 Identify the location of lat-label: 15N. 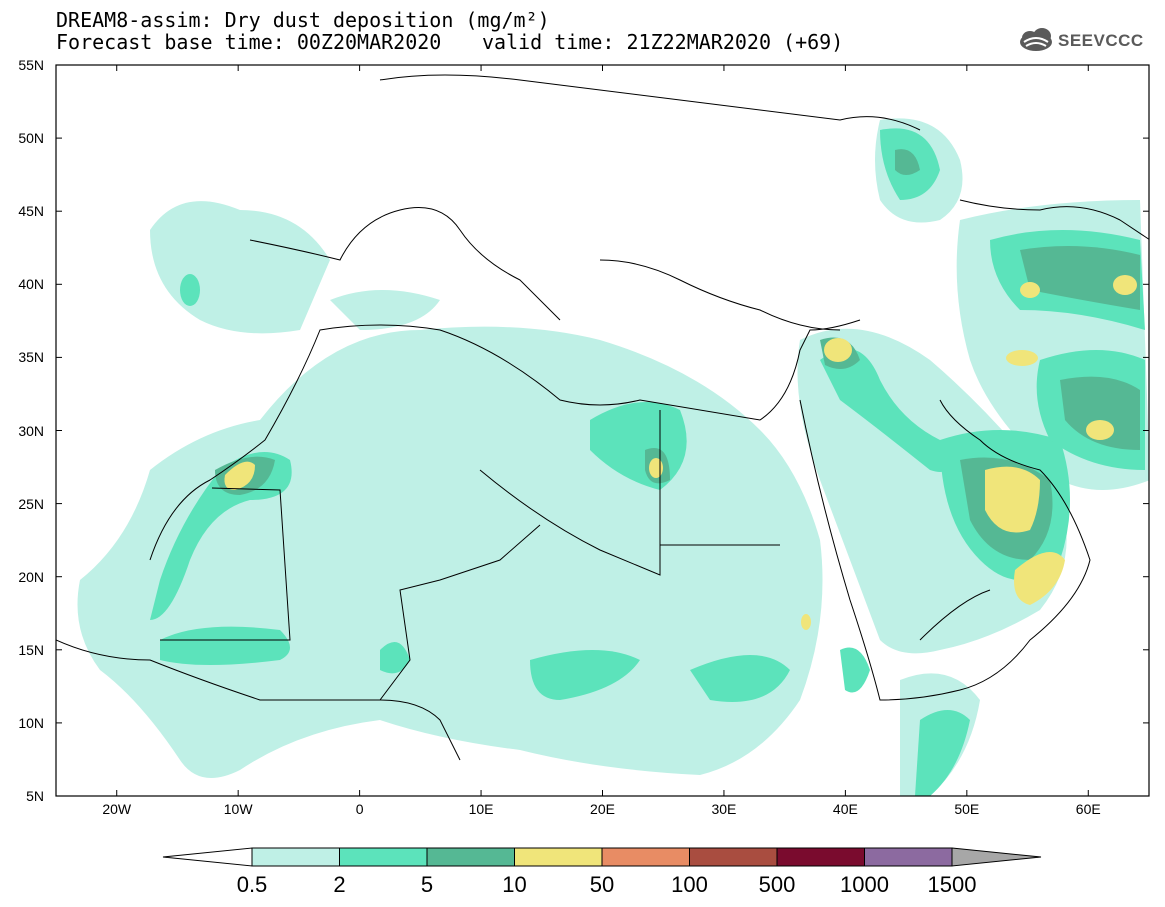
(31, 649).